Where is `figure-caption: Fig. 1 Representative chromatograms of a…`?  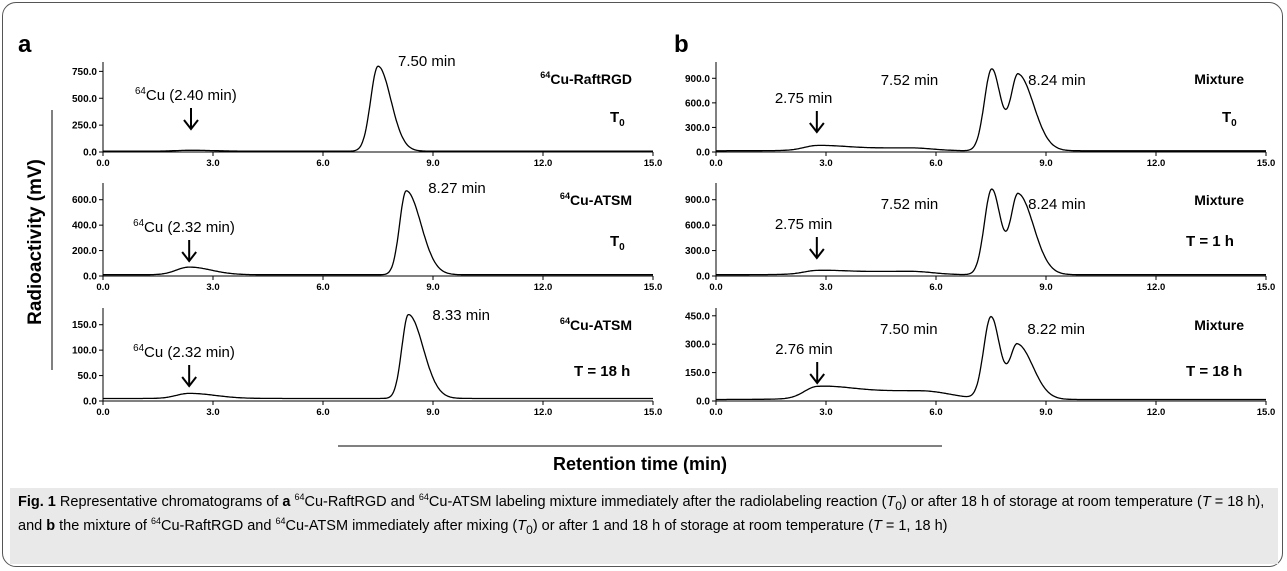
figure-caption: Fig. 1 Representative chromatograms of a… is located at coordinates (644, 526).